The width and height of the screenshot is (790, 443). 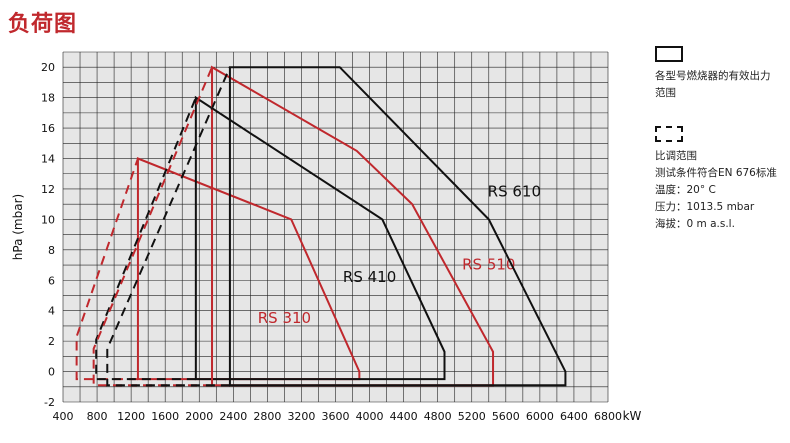 I want to click on rs-410-label: RS 410, so click(x=369, y=277).